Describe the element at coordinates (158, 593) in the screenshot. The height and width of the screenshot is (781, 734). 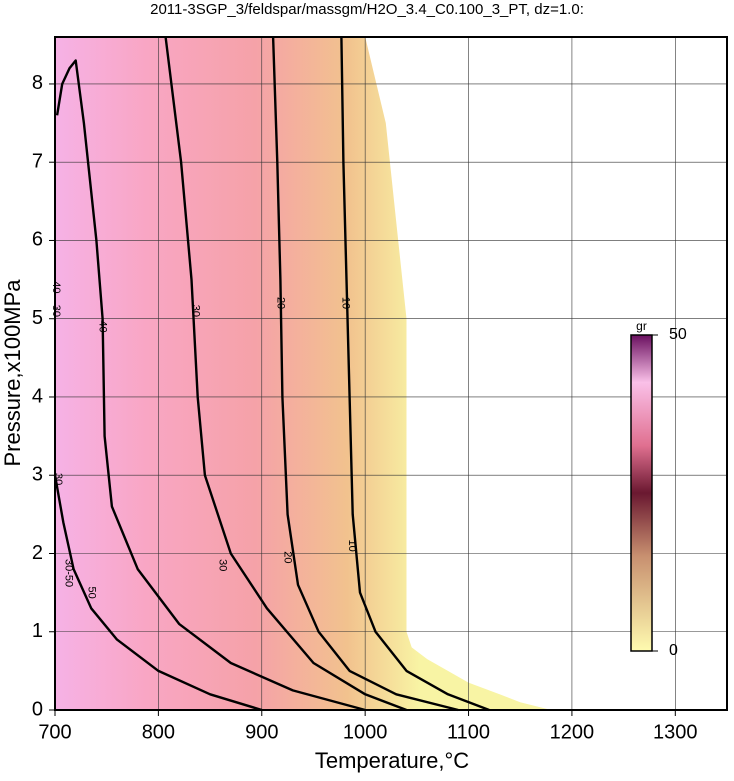
I see `contour-line` at that location.